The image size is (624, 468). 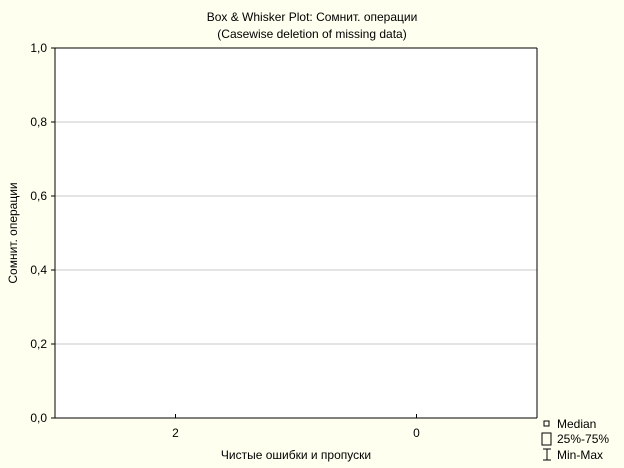 What do you see at coordinates (13, 232) in the screenshot?
I see `y-axis-label: Сомнит. операции` at bounding box center [13, 232].